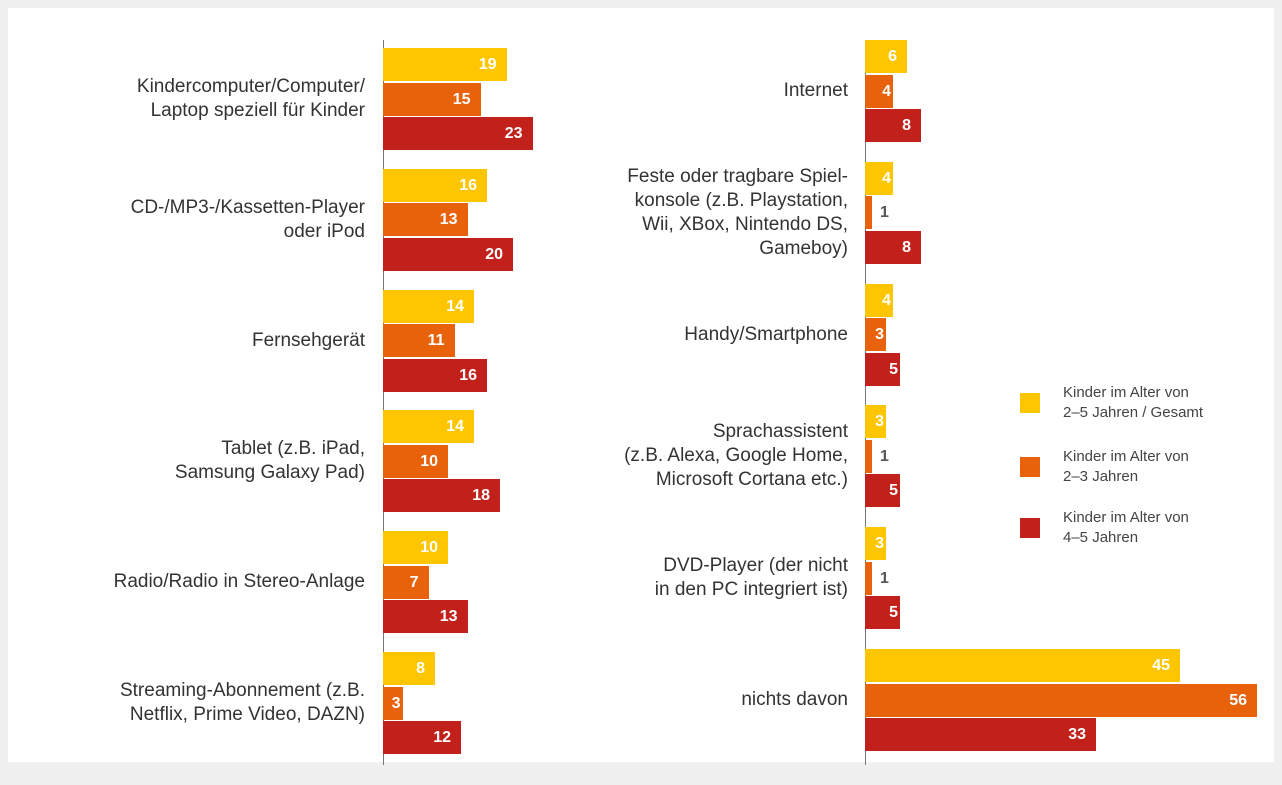 This screenshot has height=785, width=1282. I want to click on value-label: 7, so click(414, 582).